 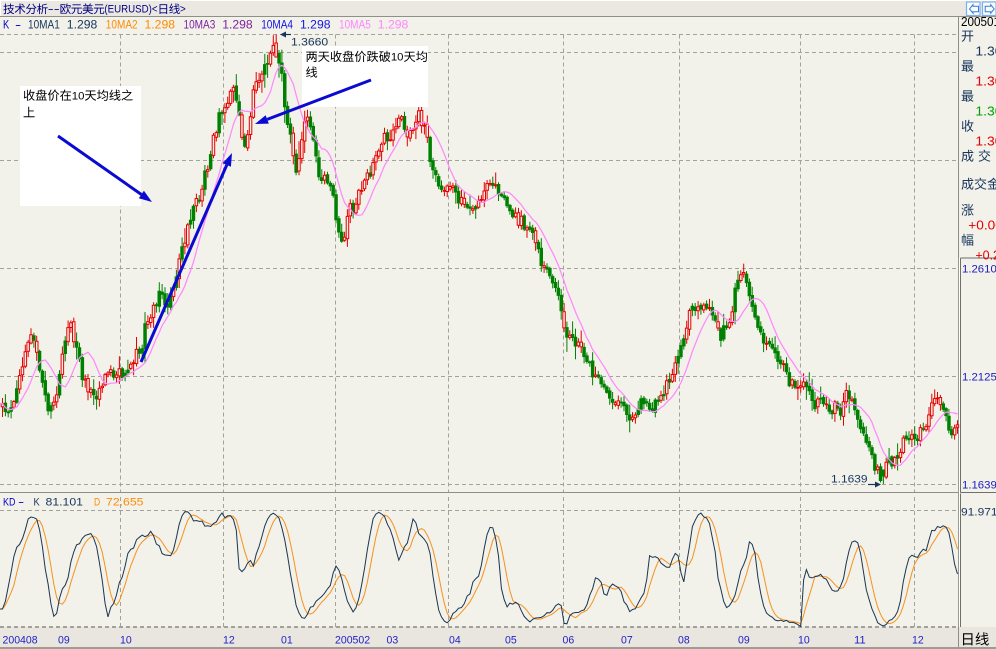 I want to click on svg-text: 10MA5, so click(x=355, y=25).